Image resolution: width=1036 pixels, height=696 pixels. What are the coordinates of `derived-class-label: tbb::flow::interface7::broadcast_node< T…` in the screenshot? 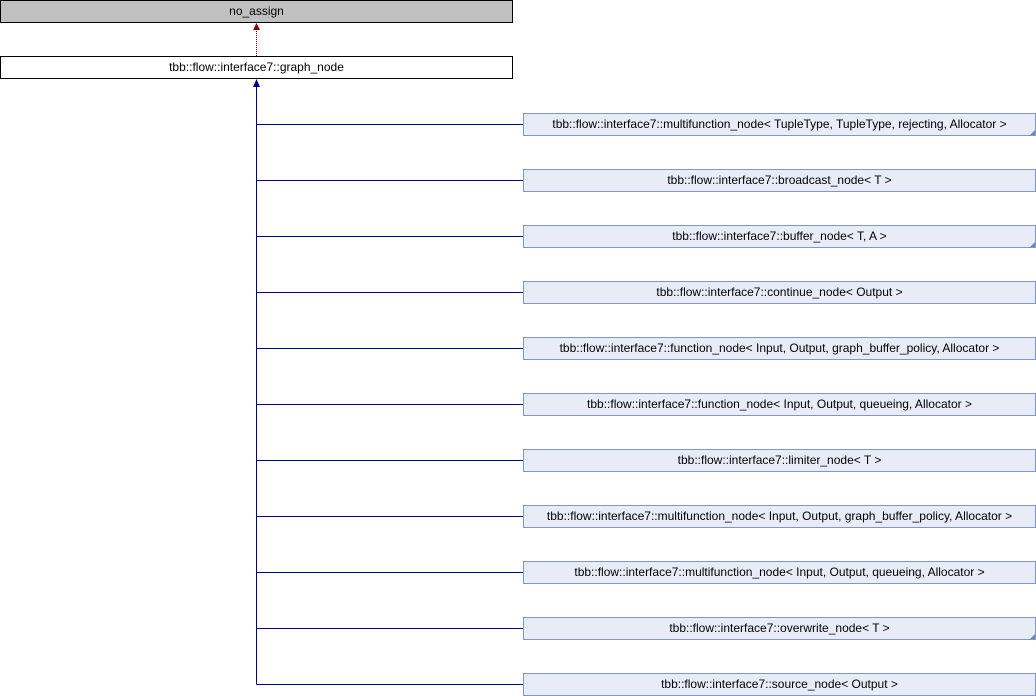 It's located at (779, 180).